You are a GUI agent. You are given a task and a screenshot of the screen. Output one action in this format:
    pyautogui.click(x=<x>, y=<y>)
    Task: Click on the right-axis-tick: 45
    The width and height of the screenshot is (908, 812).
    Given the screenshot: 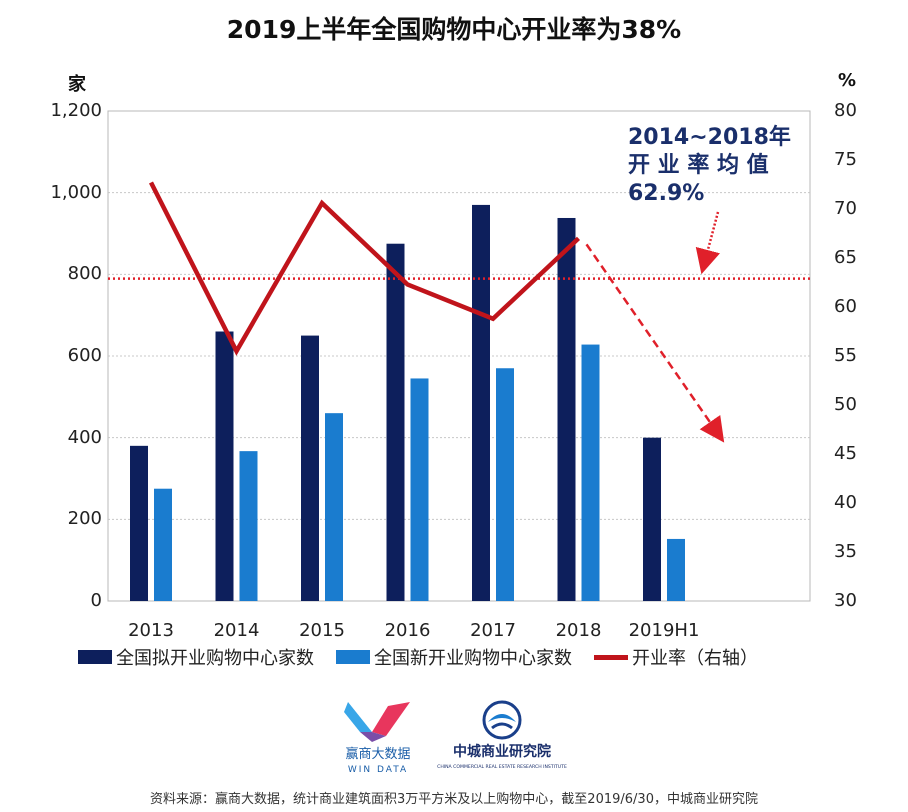 What is the action you would take?
    pyautogui.click(x=845, y=453)
    